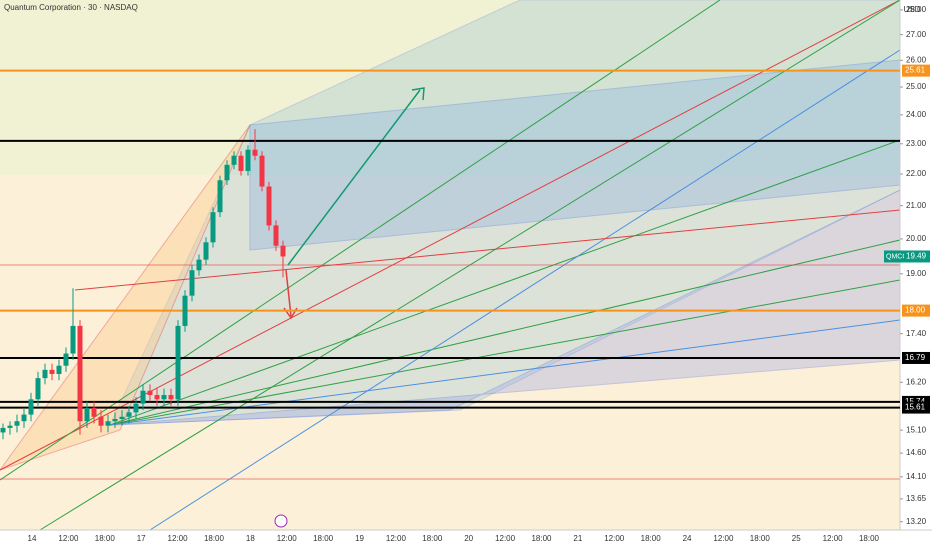  I want to click on y-tick-label: 24.00, so click(916, 114).